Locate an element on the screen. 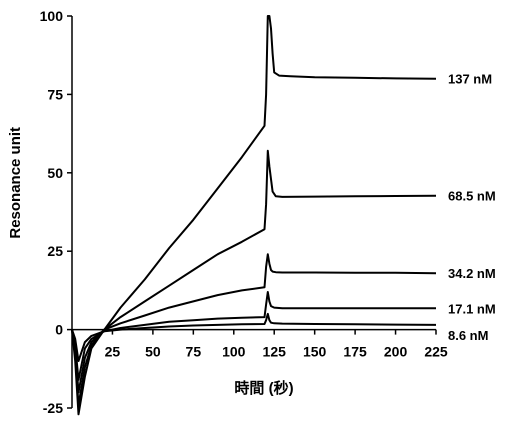  x-tick-label: 125 is located at coordinates (275, 352).